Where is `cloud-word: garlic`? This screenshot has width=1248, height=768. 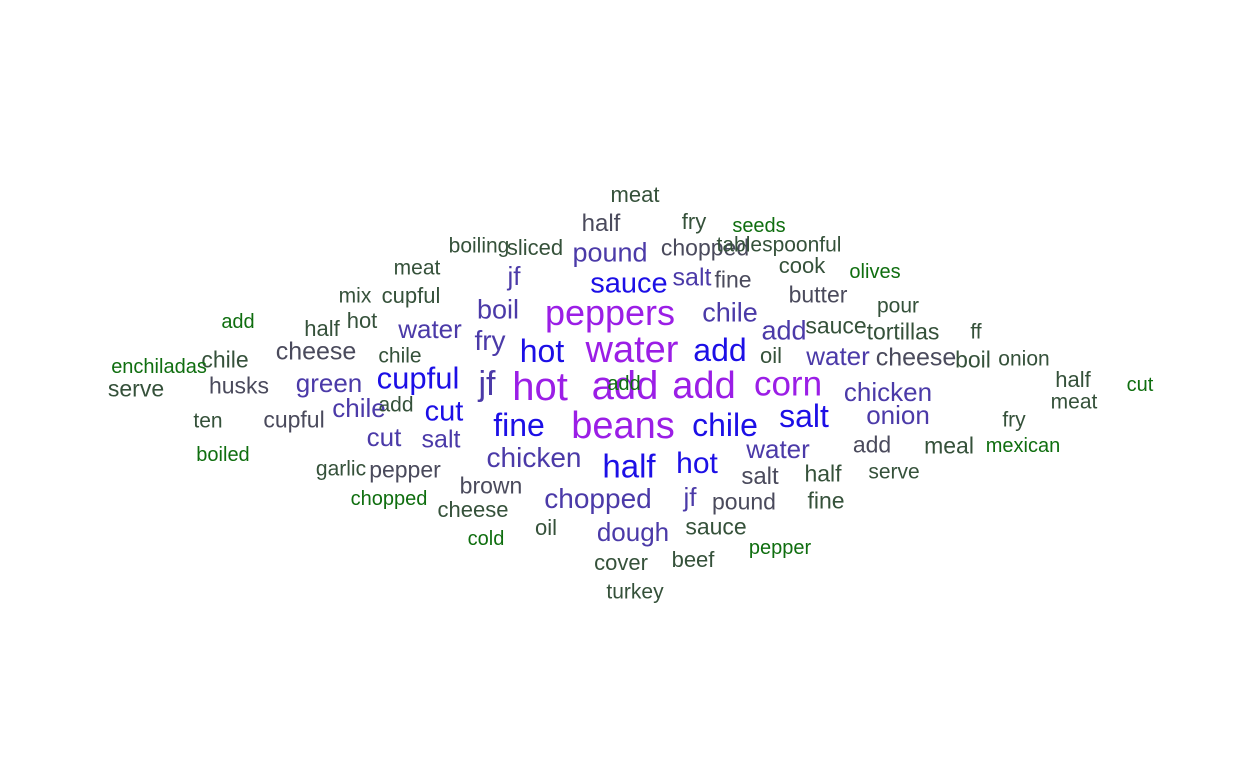
cloud-word: garlic is located at coordinates (341, 469).